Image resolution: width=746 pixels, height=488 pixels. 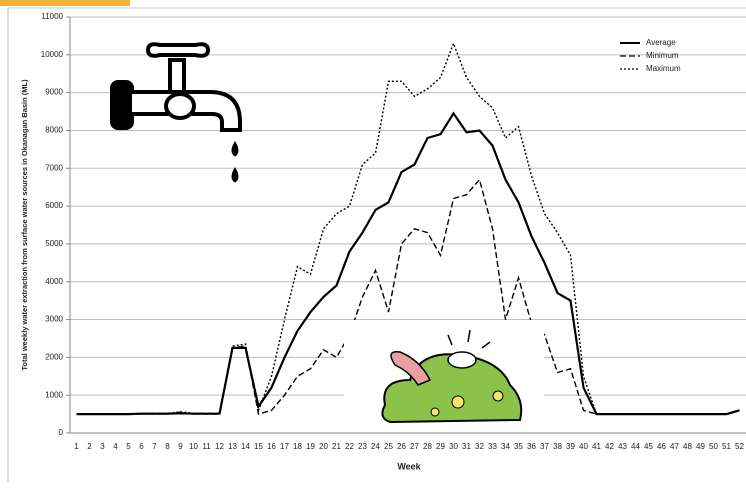 I want to click on x-tick-label: 2, so click(x=89, y=446).